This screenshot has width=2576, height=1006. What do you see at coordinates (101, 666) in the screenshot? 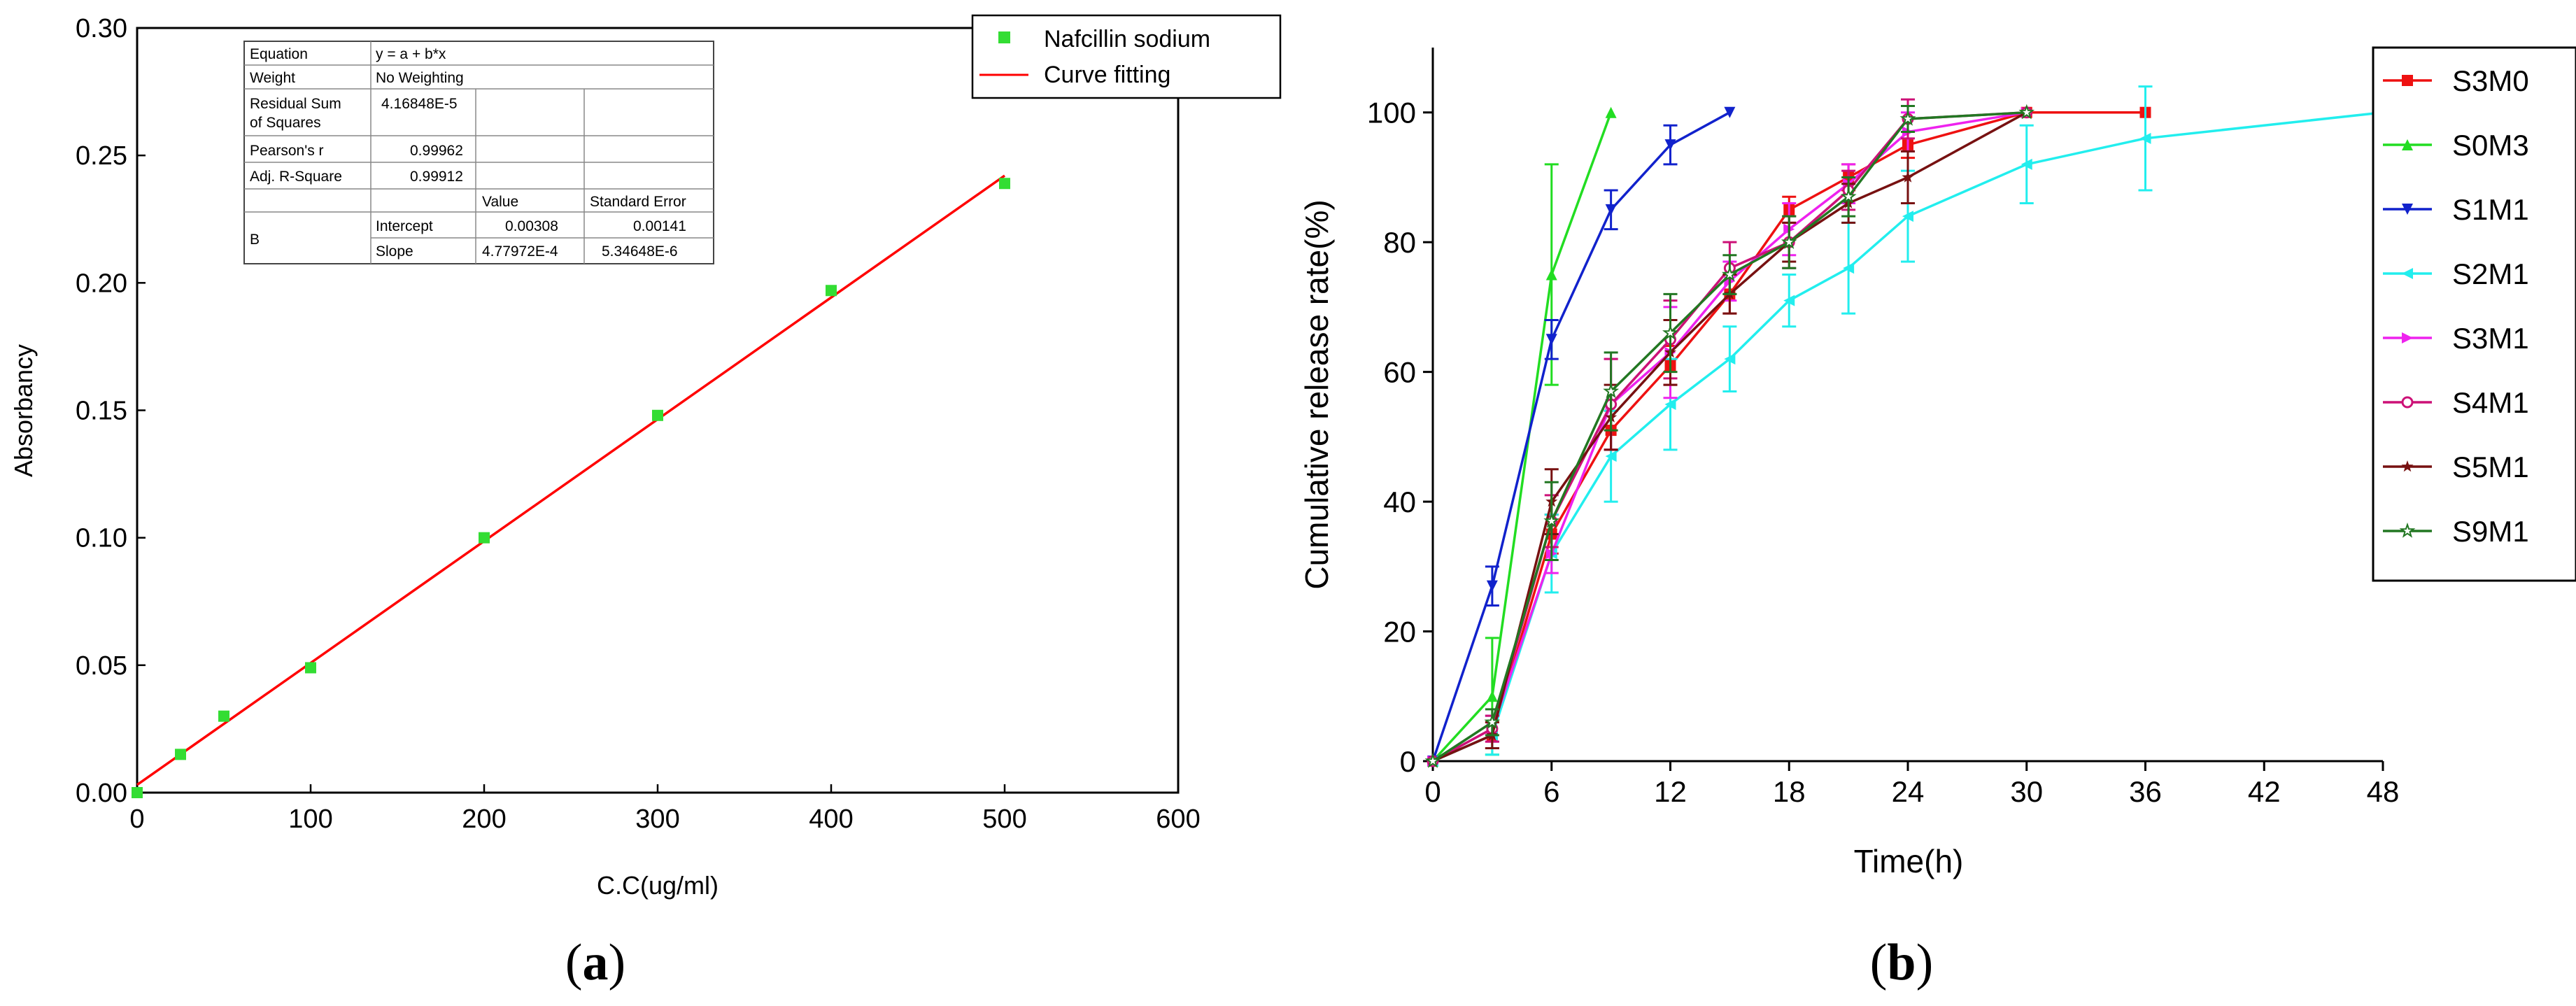
I see `panel-a-y-tick-label: 0.05` at bounding box center [101, 666].